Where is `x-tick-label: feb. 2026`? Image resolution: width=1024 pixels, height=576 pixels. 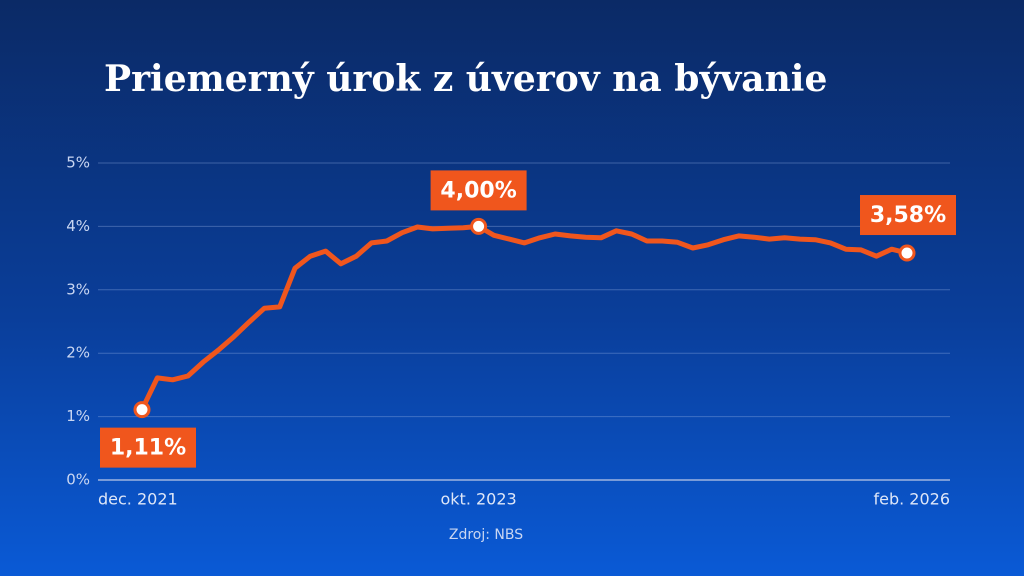 x-tick-label: feb. 2026 is located at coordinates (911, 499).